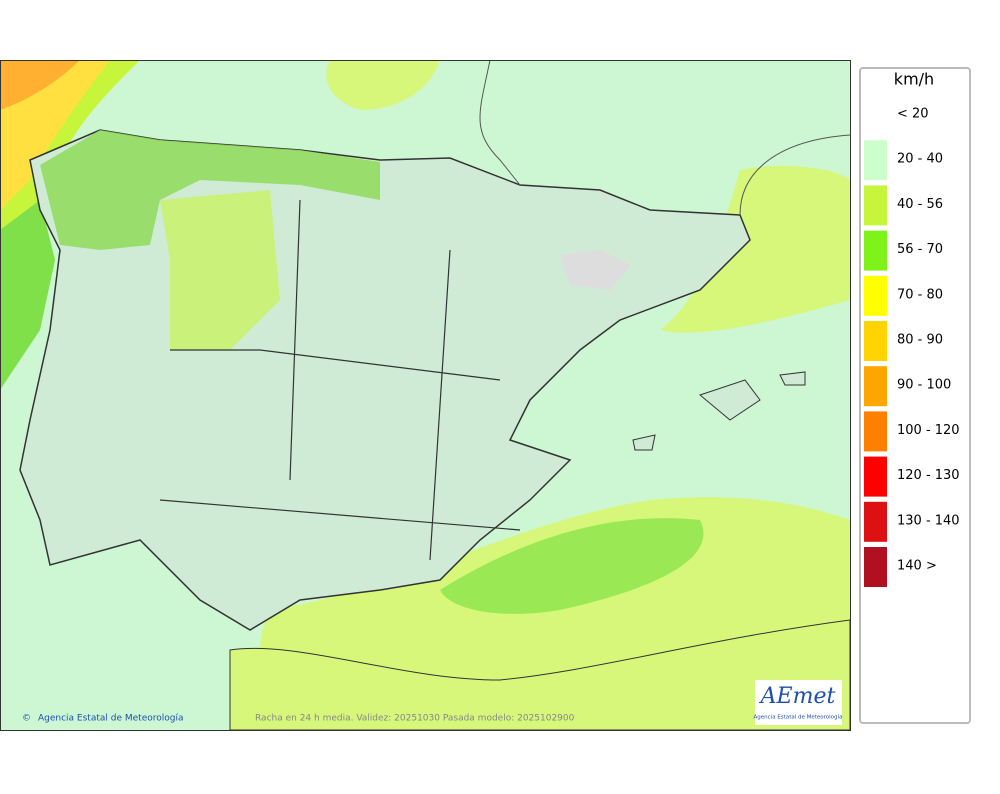 The width and height of the screenshot is (1000, 794). I want to click on copyright-mark: ©, so click(26, 719).